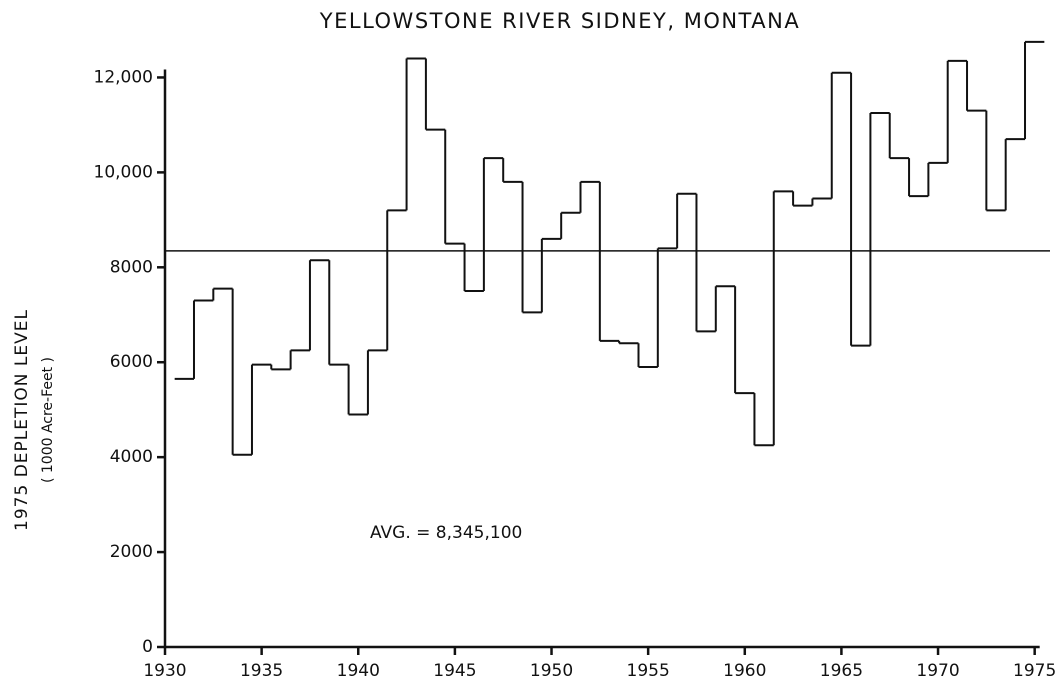 This screenshot has width=1058, height=682. What do you see at coordinates (131, 267) in the screenshot?
I see `y-tick-label: 8000` at bounding box center [131, 267].